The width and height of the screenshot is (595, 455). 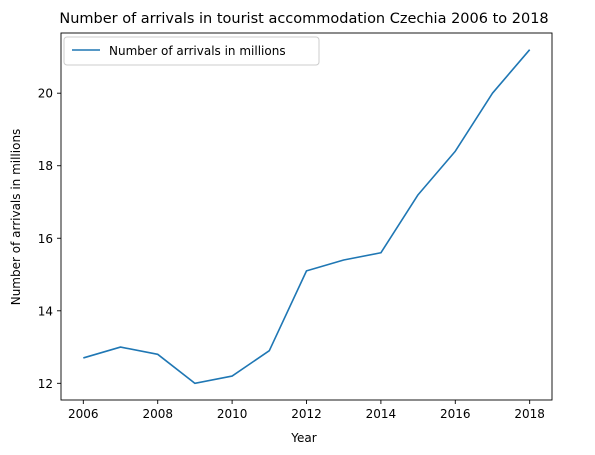 I want to click on x-tick-label: 2016, so click(x=455, y=414).